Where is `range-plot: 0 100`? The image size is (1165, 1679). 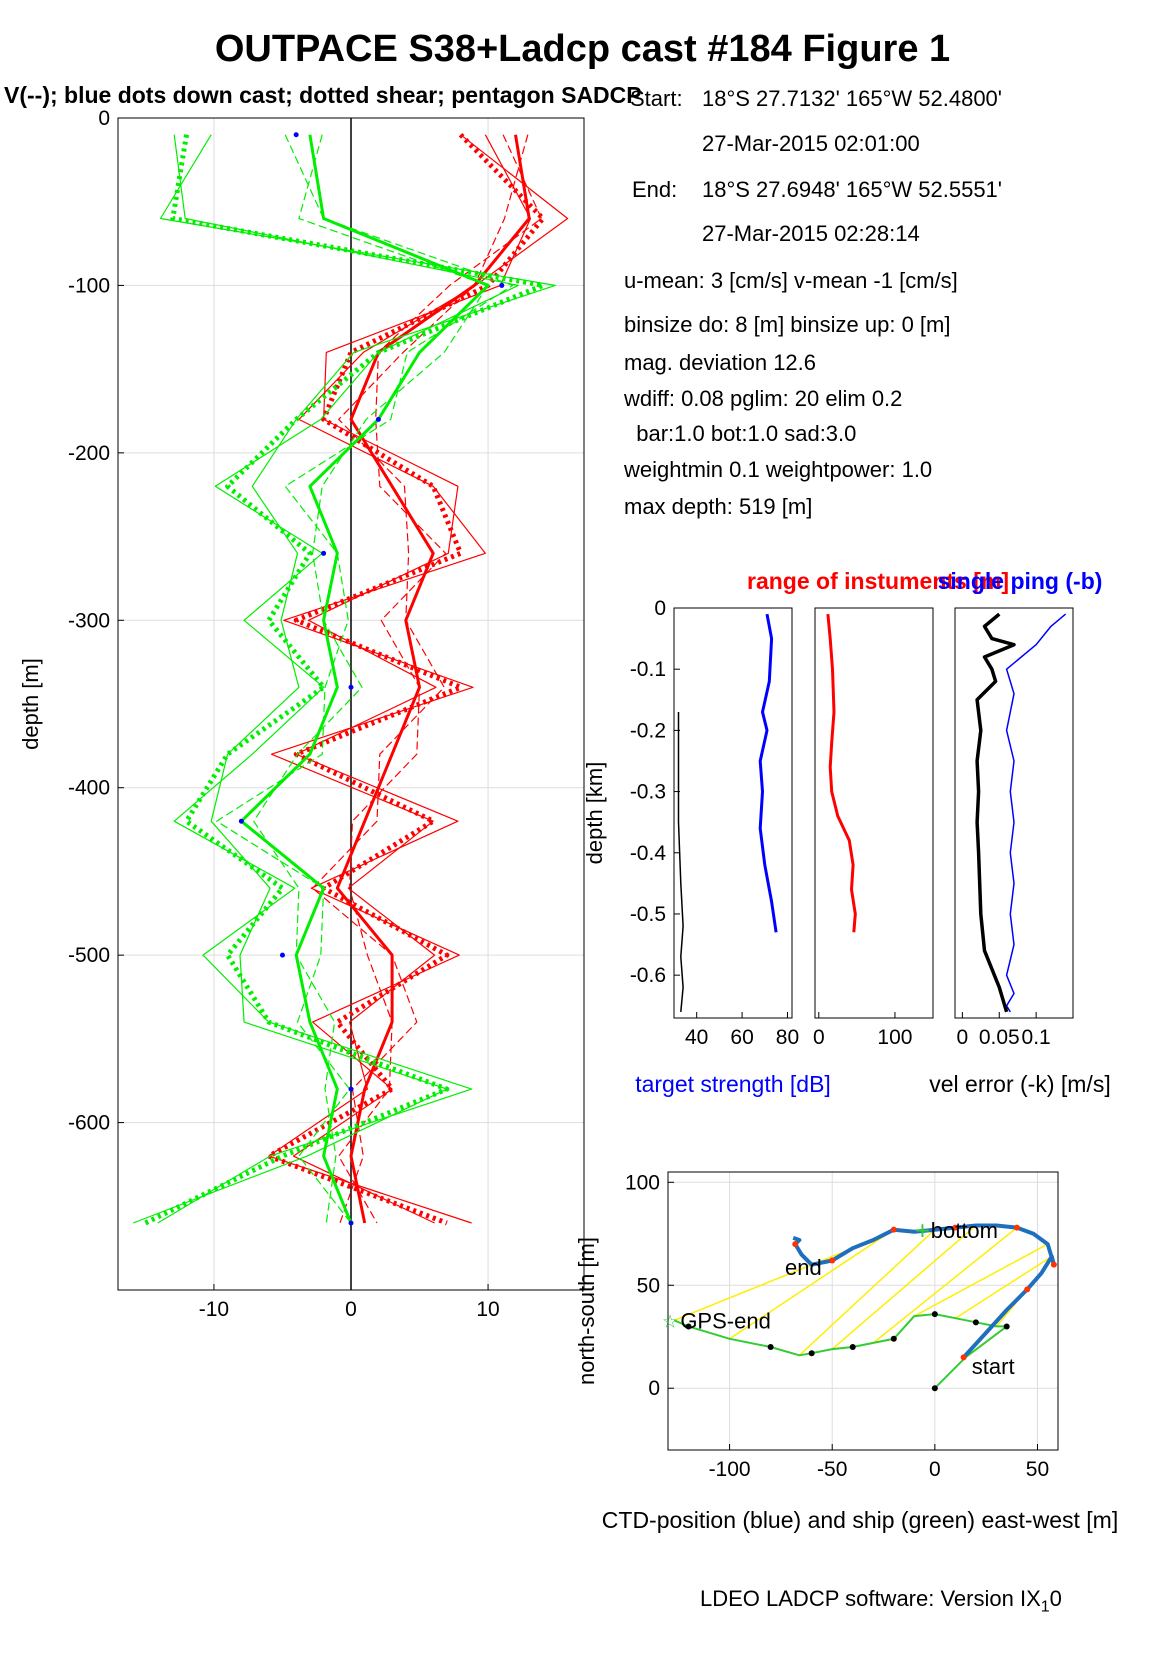
range-plot: 0 100 is located at coordinates (873, 828).